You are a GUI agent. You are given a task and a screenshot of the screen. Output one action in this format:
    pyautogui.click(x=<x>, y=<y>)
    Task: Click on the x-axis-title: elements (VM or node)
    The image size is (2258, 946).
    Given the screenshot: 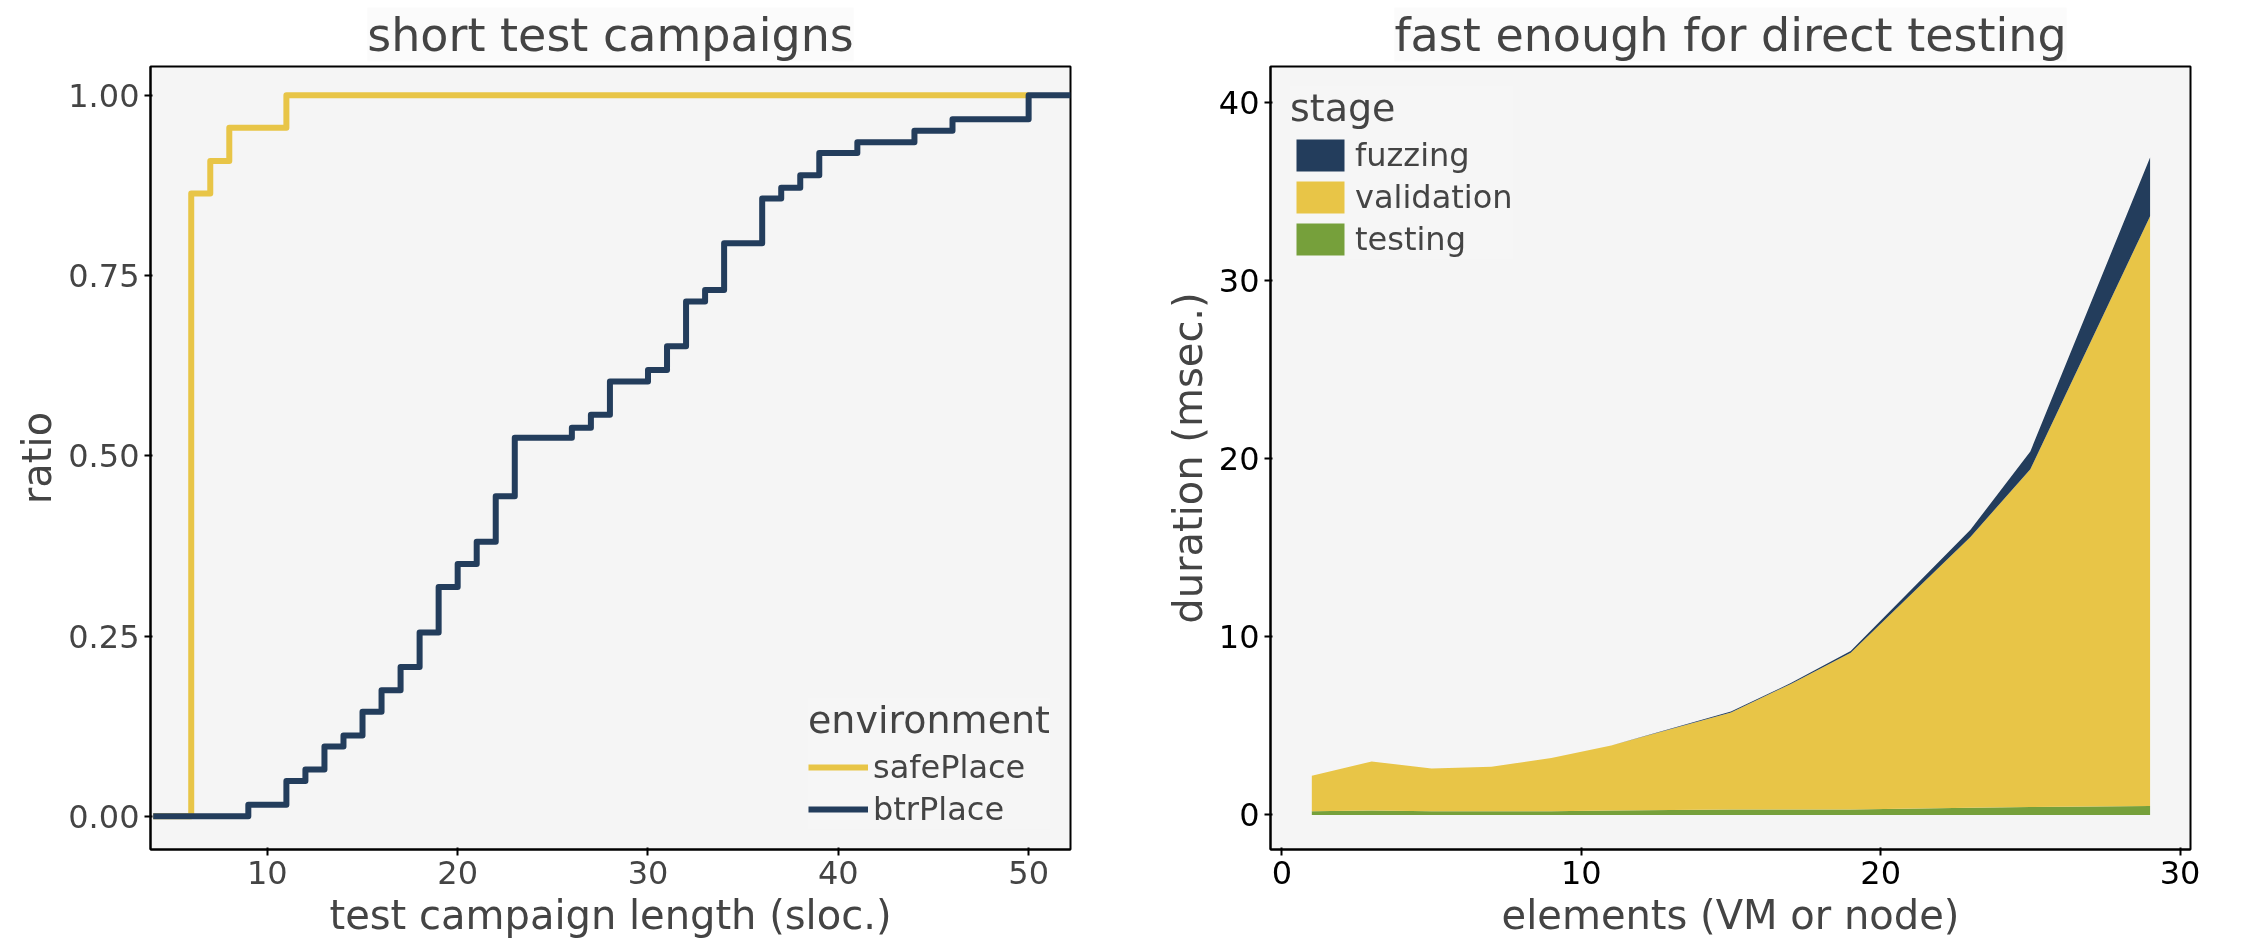 What is the action you would take?
    pyautogui.click(x=1730, y=914)
    